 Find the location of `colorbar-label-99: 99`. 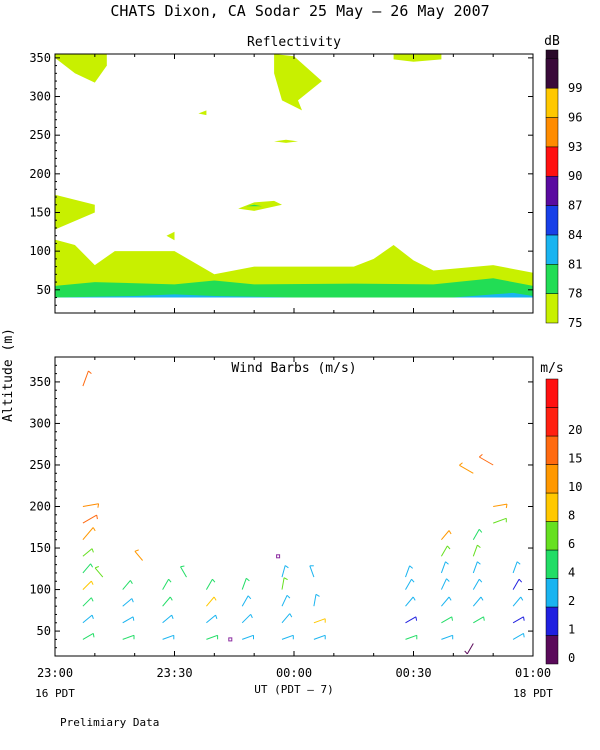

colorbar-label-99: 99 is located at coordinates (575, 88).